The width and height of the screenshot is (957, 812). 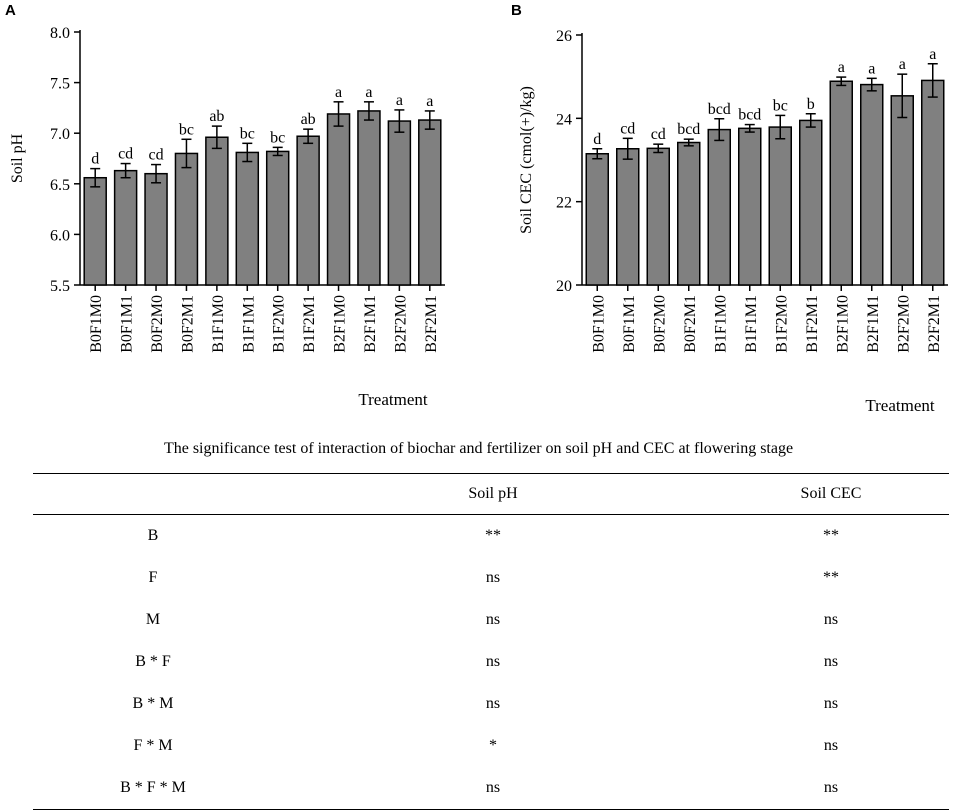 What do you see at coordinates (157, 324) in the screenshot?
I see `chart-a-x-tick-label: B0F2M0` at bounding box center [157, 324].